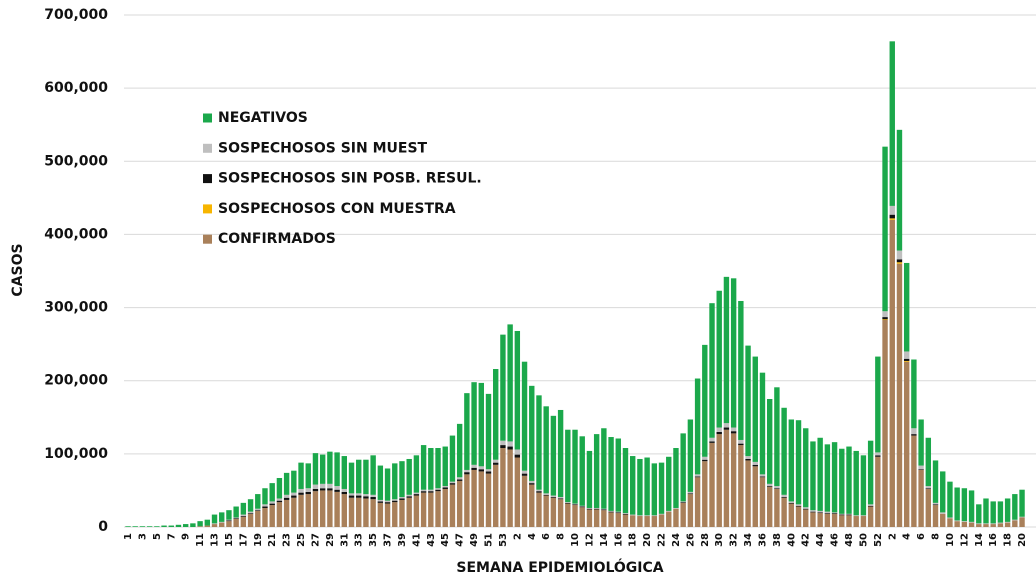  Describe the element at coordinates (388, 540) in the screenshot. I see `x-tick-label: 37` at that location.